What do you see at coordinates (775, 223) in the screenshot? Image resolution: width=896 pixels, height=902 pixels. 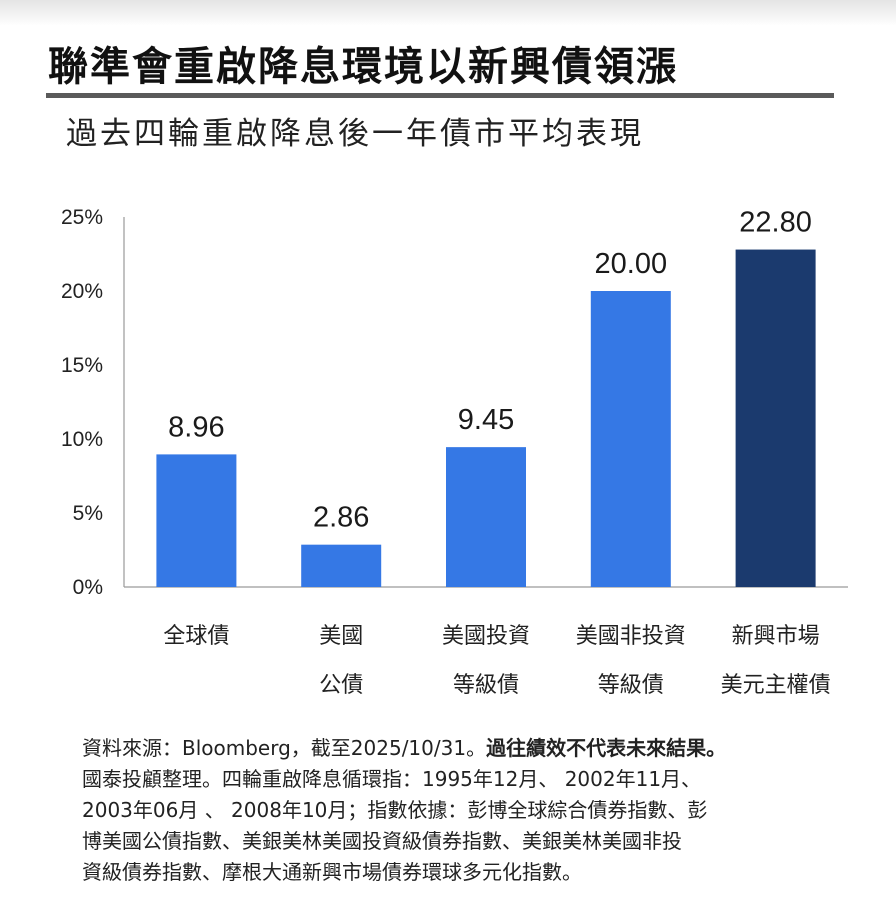 I see `data-label: 22.80` at bounding box center [775, 223].